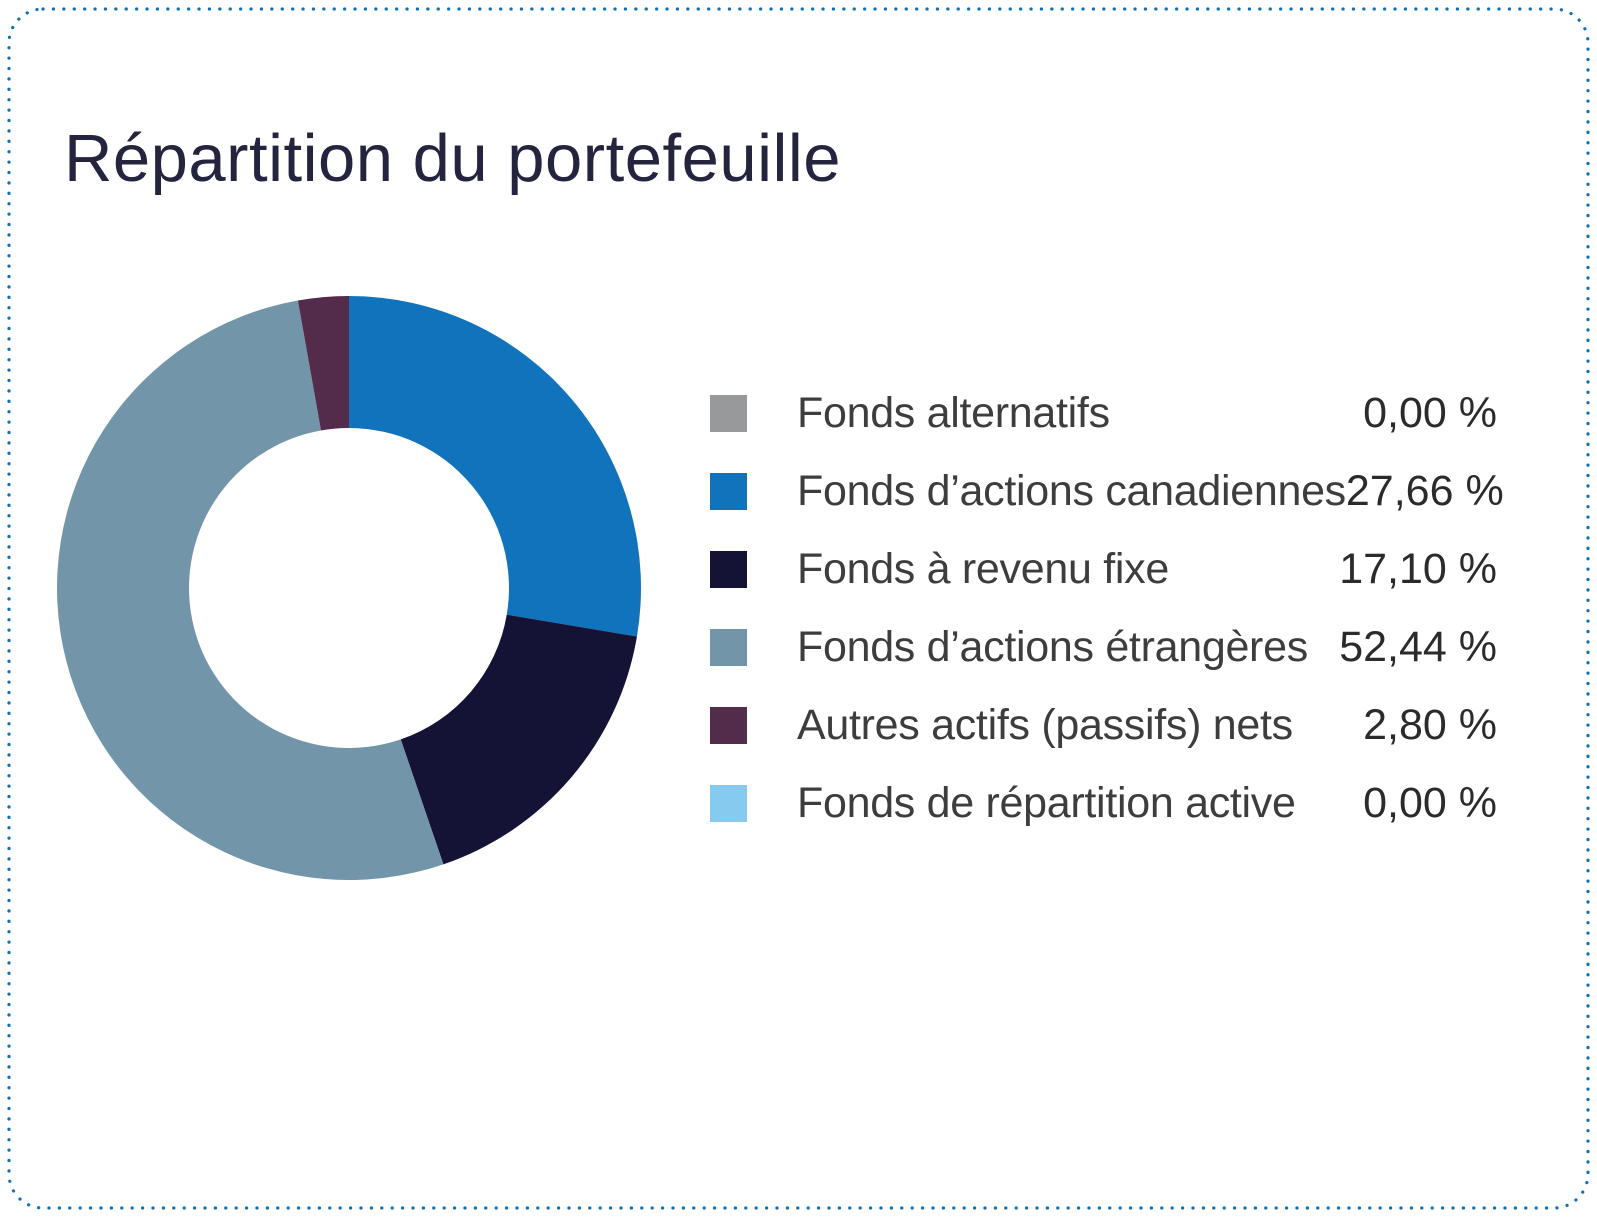 The image size is (1597, 1217). Describe the element at coordinates (1418, 568) in the screenshot. I see `legend-value: 17,10 %` at that location.